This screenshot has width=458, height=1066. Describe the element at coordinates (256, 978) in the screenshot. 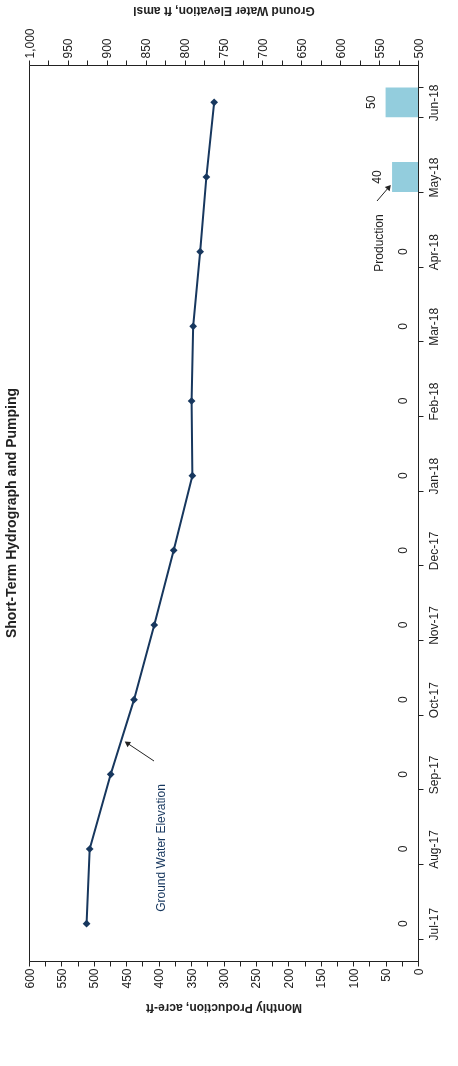

I see `x-tick-label: 250` at that location.